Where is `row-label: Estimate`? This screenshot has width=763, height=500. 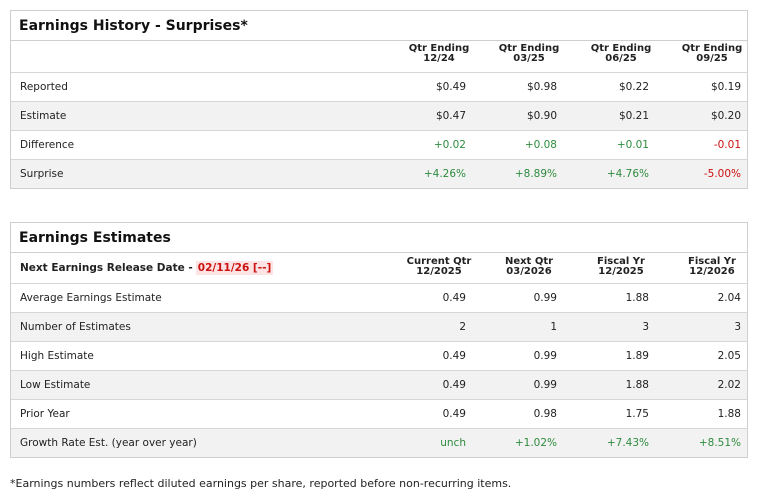 row-label: Estimate is located at coordinates (43, 116).